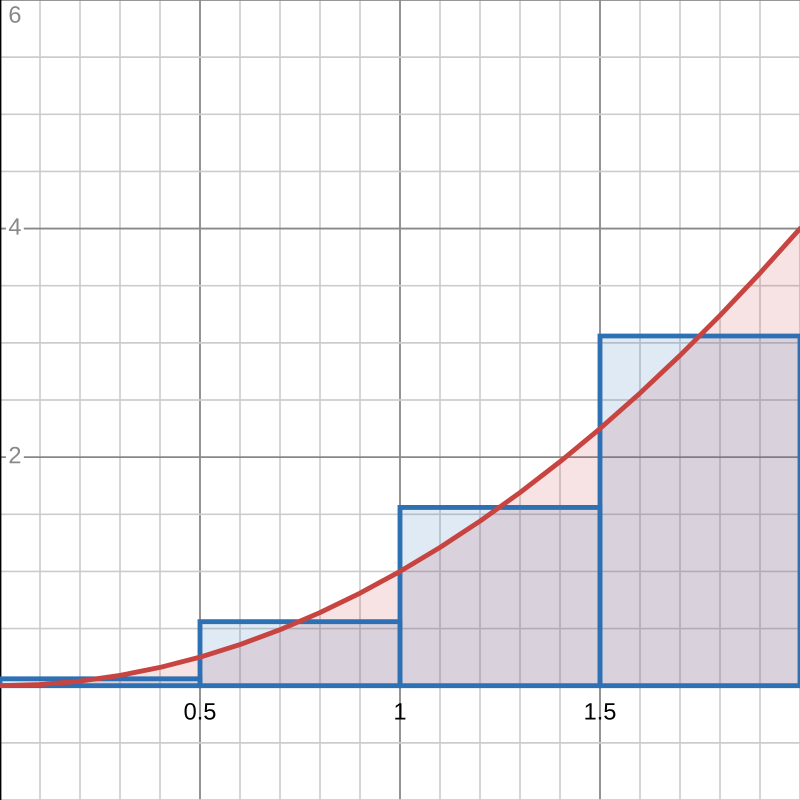 Image resolution: width=800 pixels, height=800 pixels. Describe the element at coordinates (200, 711) in the screenshot. I see `x-tick-label: 0.5` at that location.